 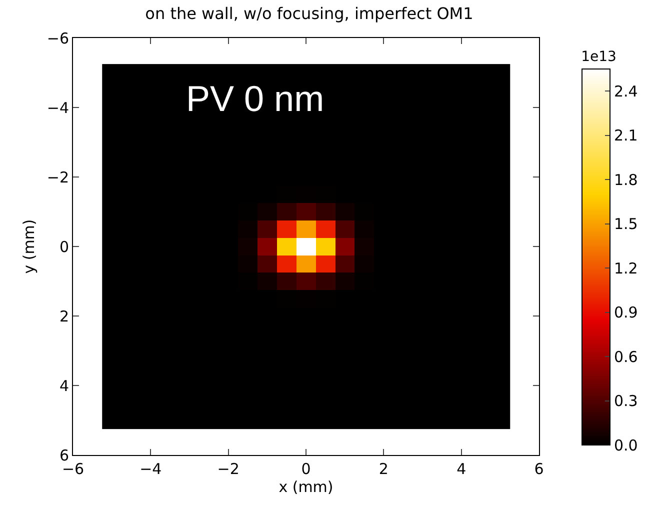 I want to click on y-axis-title: y (mm), so click(x=29, y=246).